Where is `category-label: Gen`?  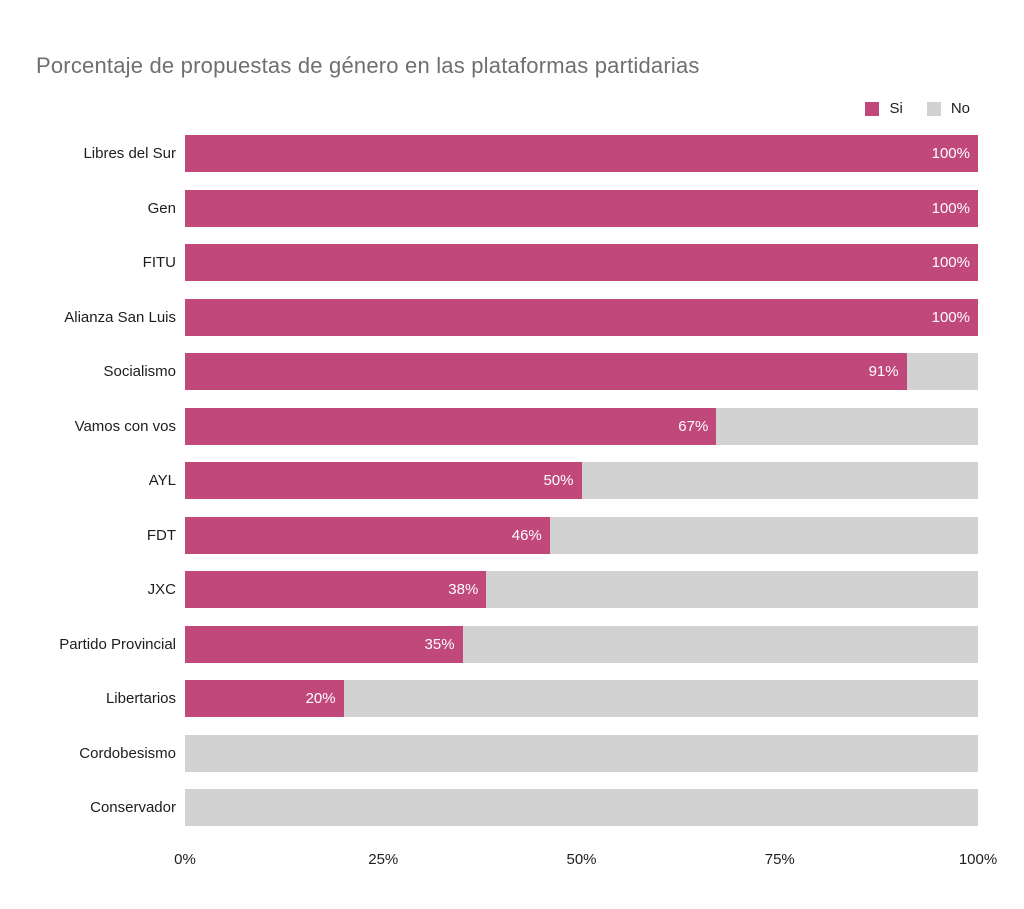
category-label: Gen is located at coordinates (161, 208).